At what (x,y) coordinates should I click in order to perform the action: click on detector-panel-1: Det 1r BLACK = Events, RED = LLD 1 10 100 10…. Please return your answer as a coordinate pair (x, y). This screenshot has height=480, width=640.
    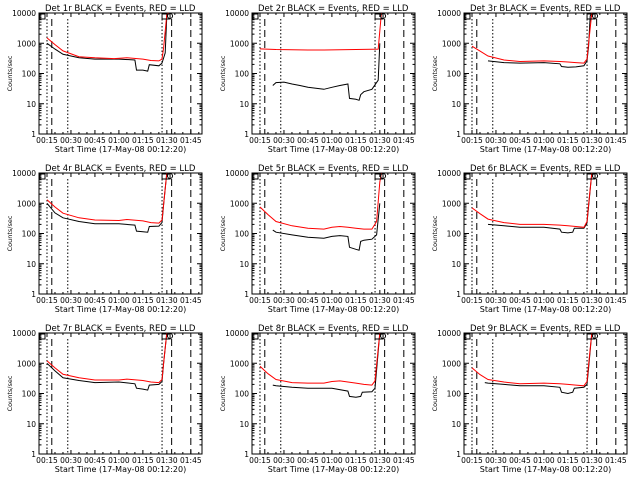
    Looking at the image, I should click on (104, 79).